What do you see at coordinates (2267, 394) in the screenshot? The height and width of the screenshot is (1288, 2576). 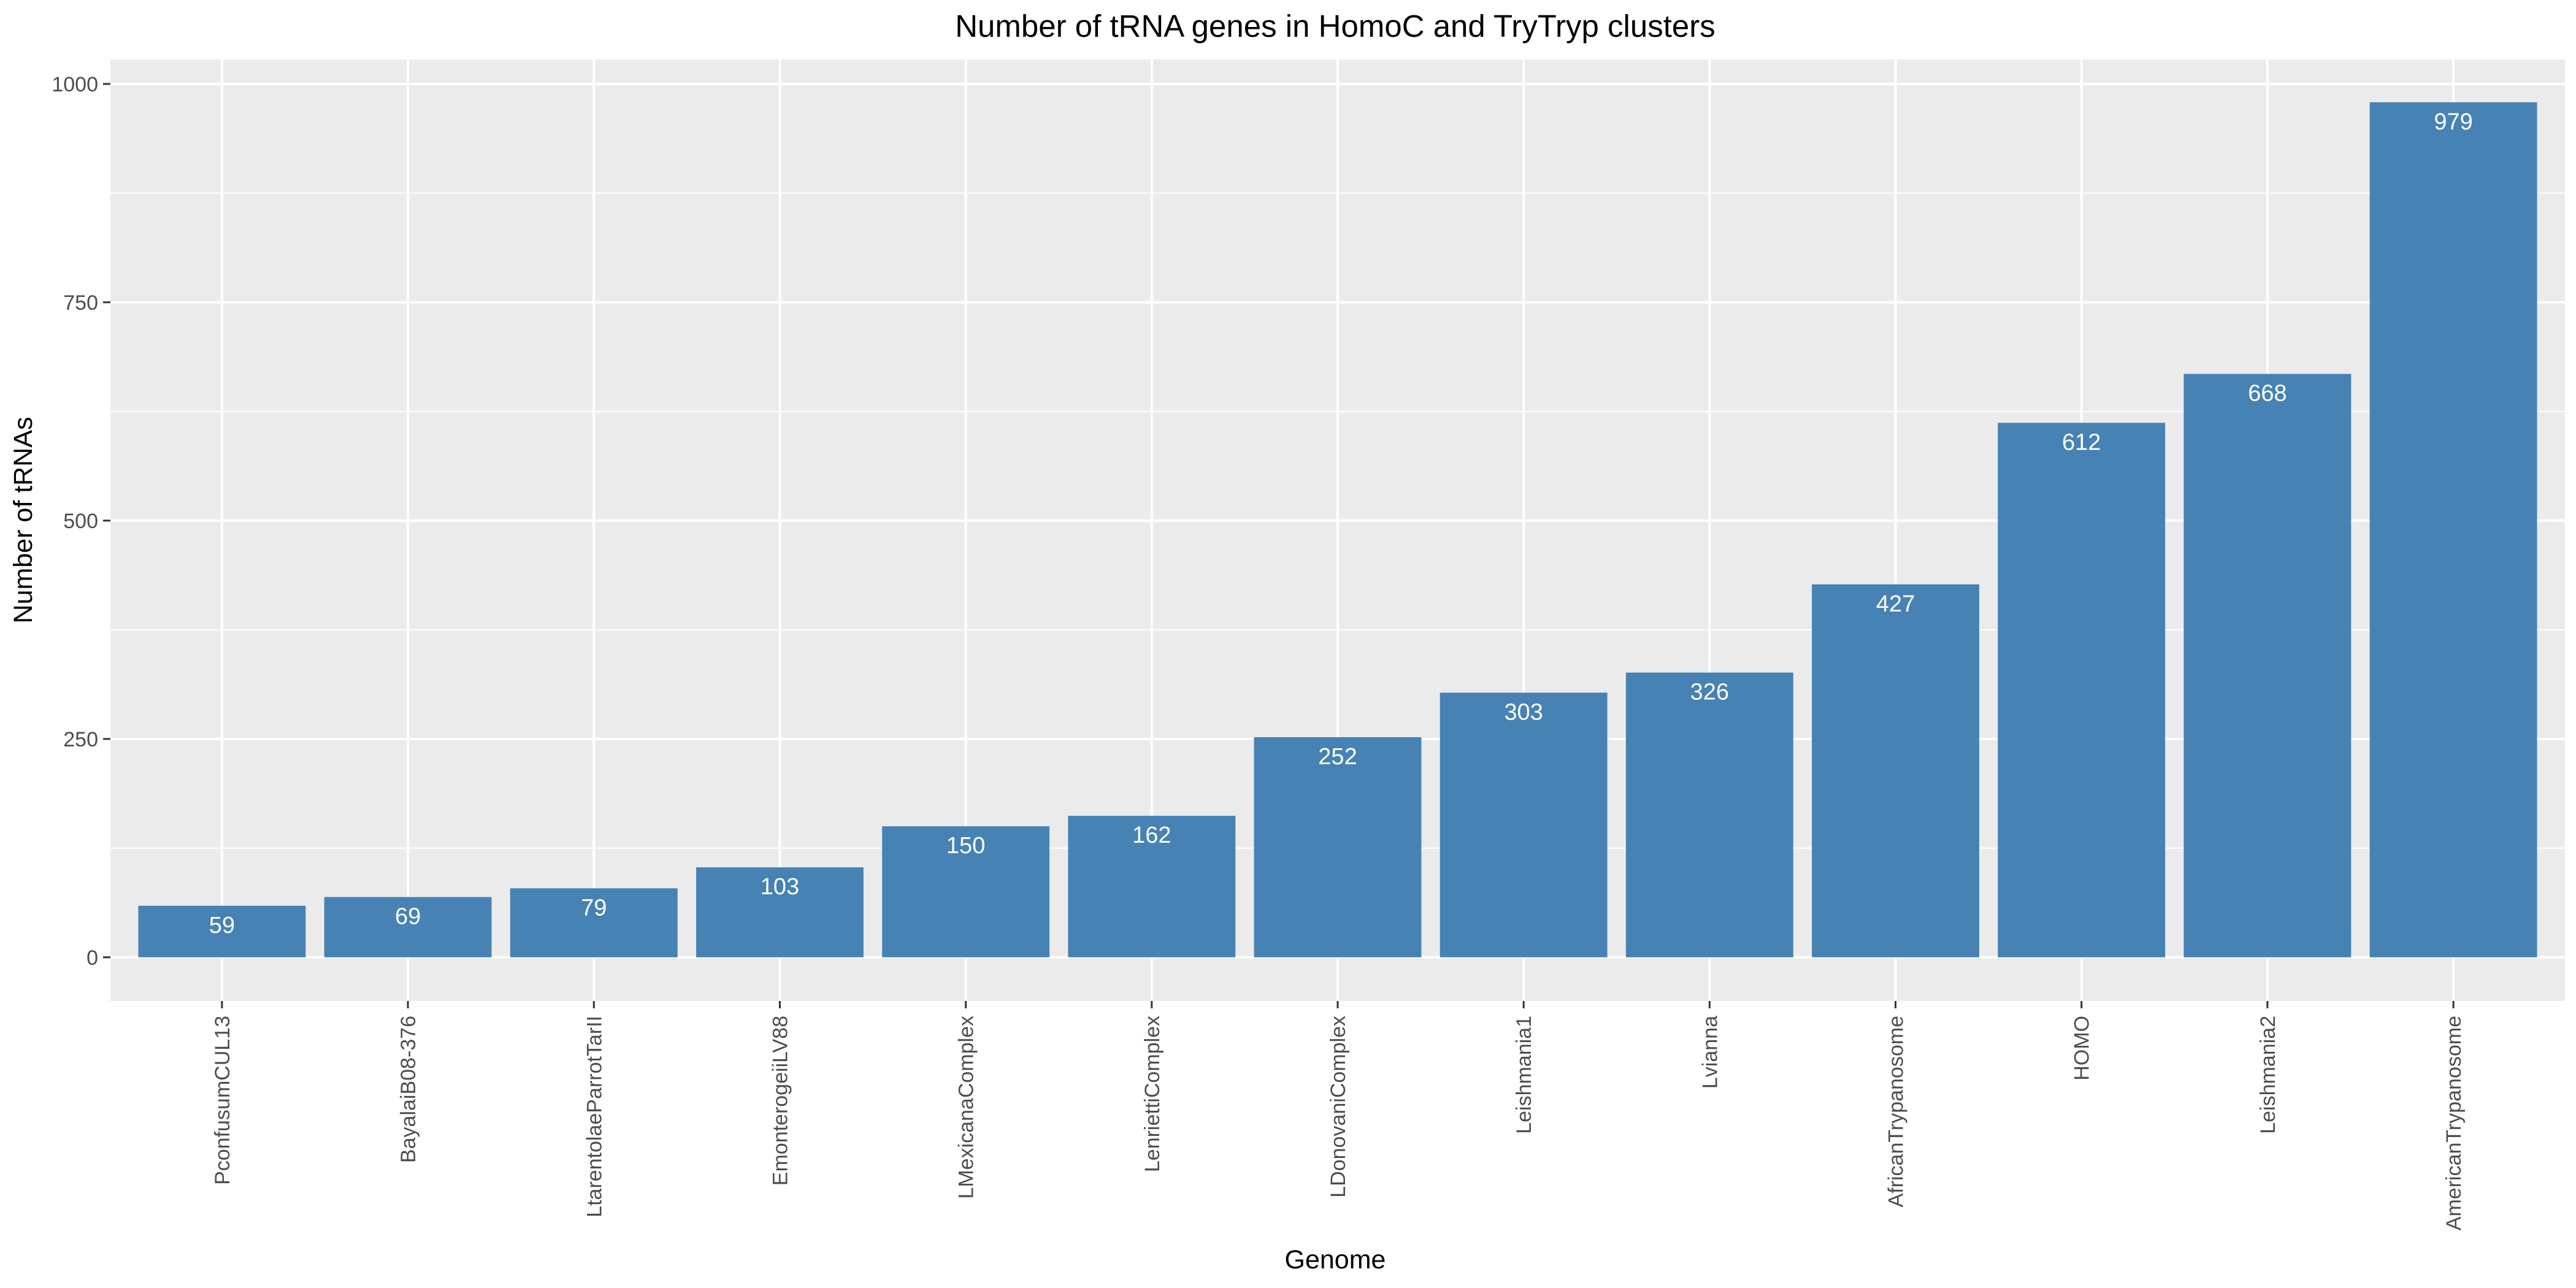 I see `bar-value-label: 668` at bounding box center [2267, 394].